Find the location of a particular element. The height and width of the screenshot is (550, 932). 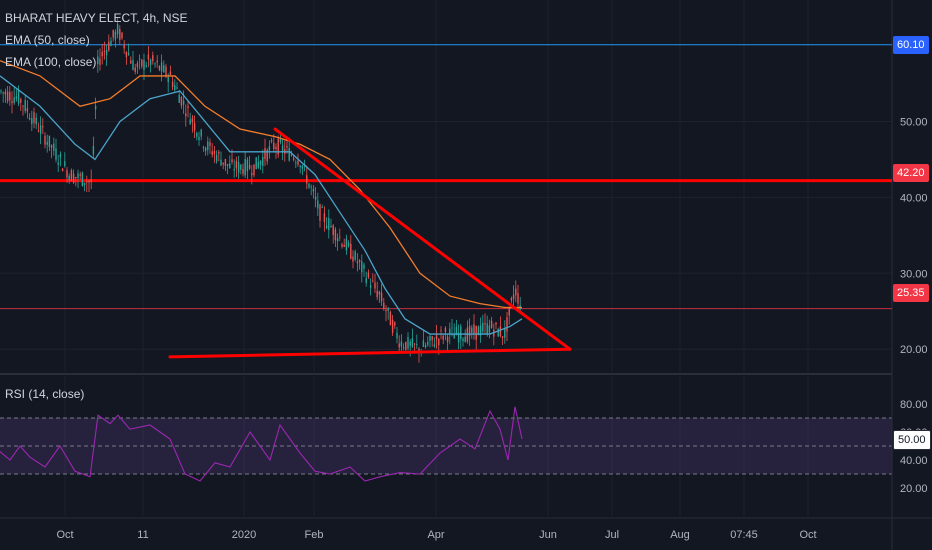

time-axis-tick: Oct is located at coordinates (64, 535).